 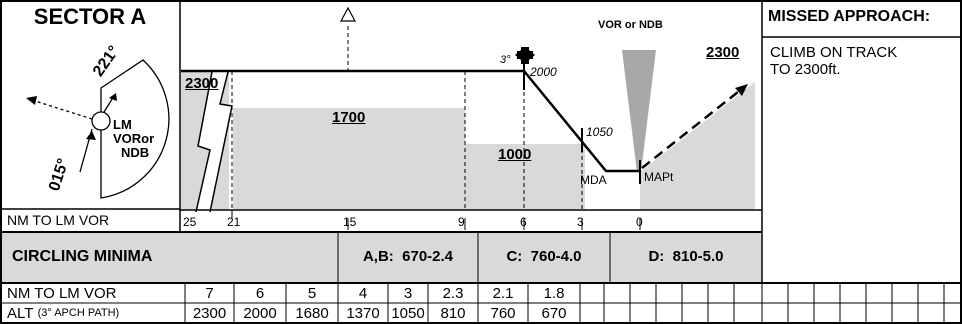 What do you see at coordinates (630, 25) in the screenshot?
I see `fix-type-label: VOR or NDB` at bounding box center [630, 25].